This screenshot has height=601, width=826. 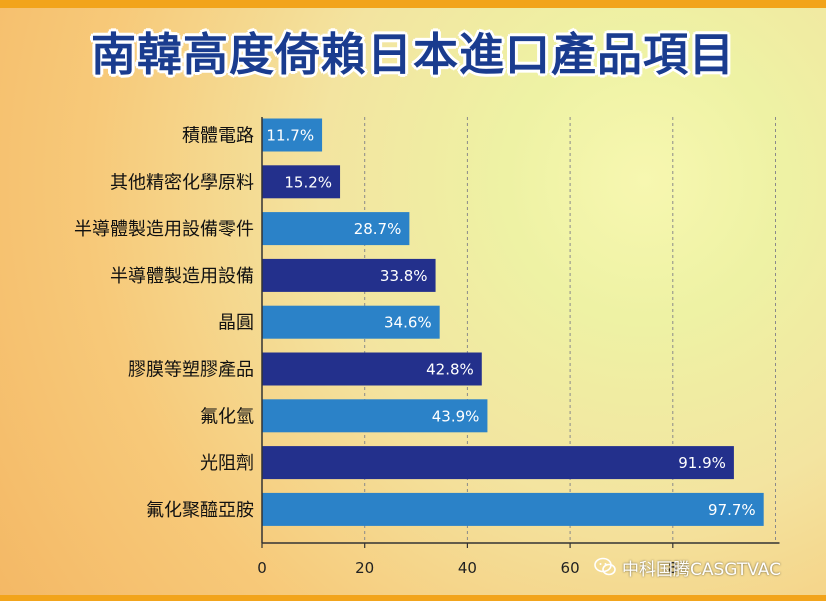 What do you see at coordinates (412, 54) in the screenshot?
I see `chart-title: 南韓高度倚賴日本進口產品項目` at bounding box center [412, 54].